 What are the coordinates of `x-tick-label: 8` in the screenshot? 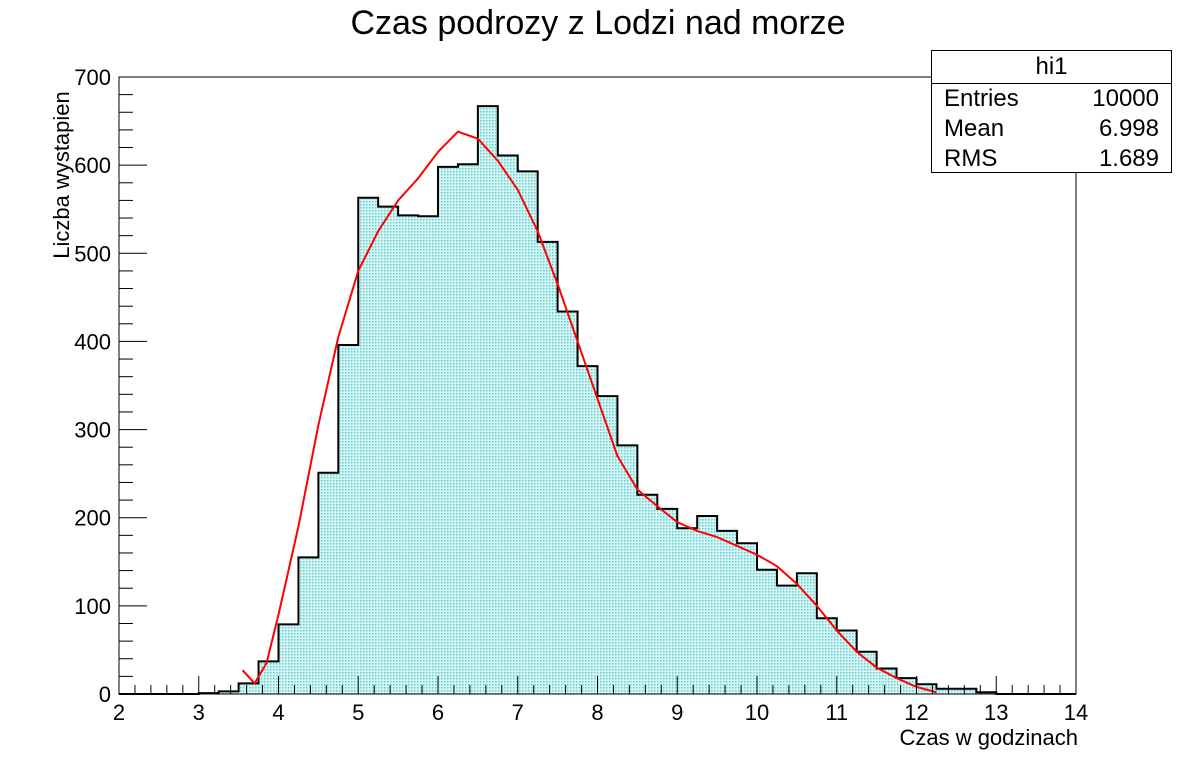 It's located at (597, 712).